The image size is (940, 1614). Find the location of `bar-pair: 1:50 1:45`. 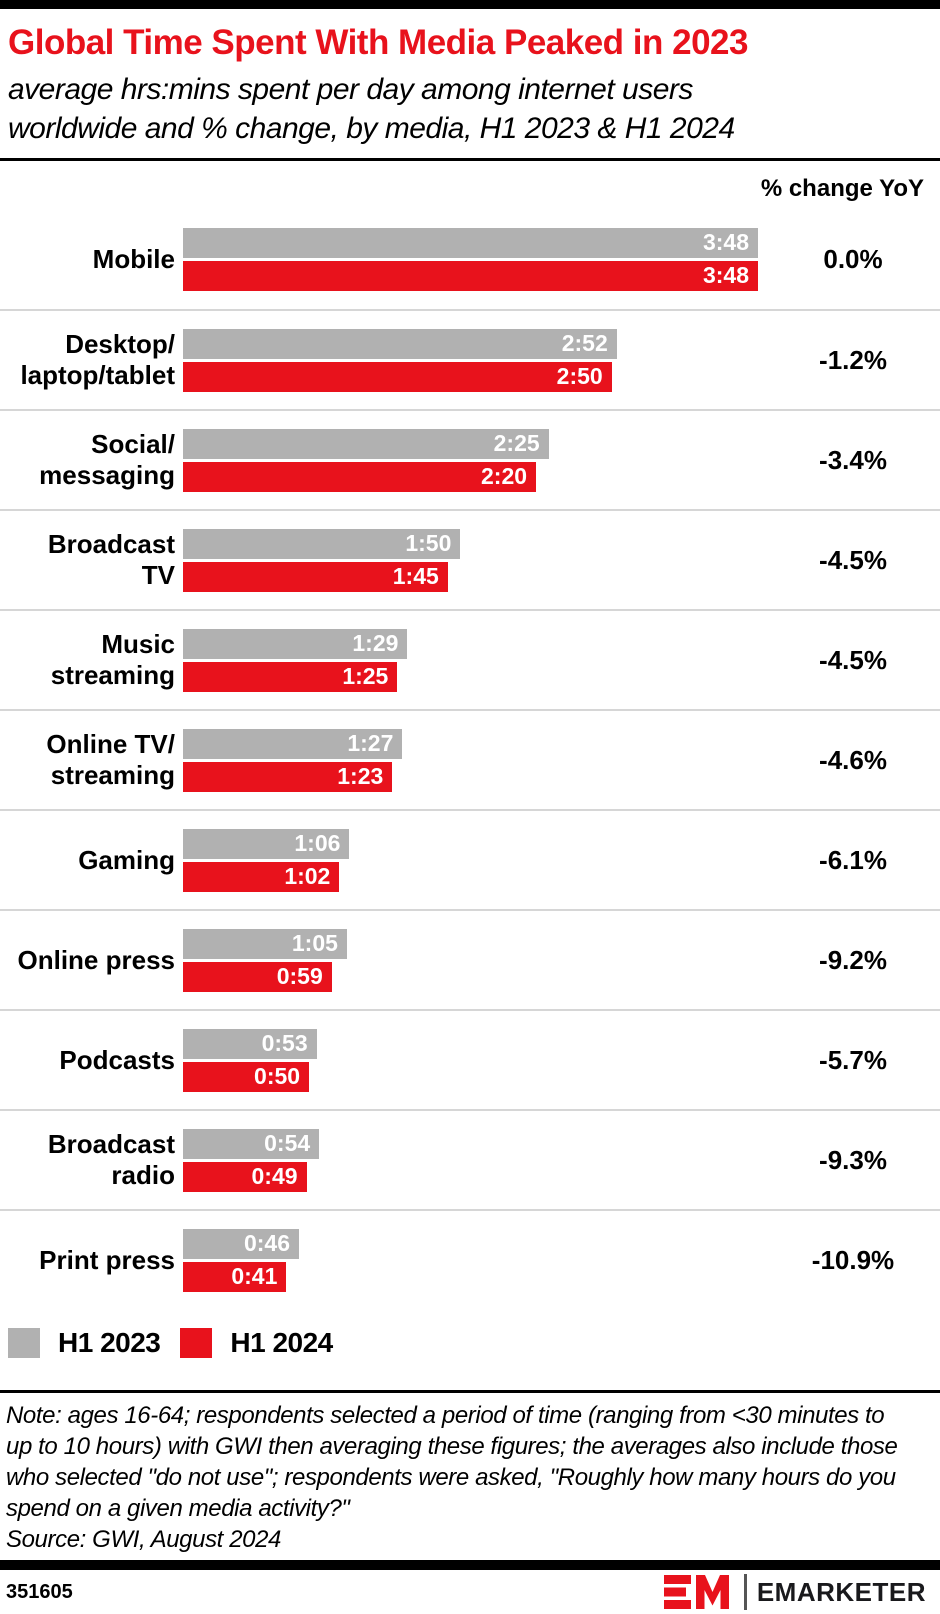

bar-pair: 1:50 1:45 is located at coordinates (470, 560).